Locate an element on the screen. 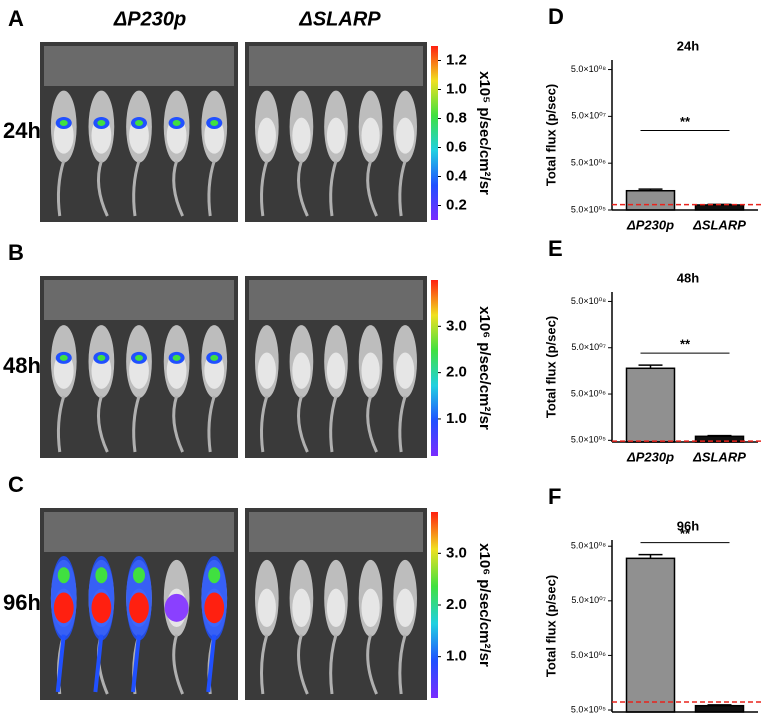 This screenshot has width=768, height=715. colorbar-tick-label: 0.2 is located at coordinates (456, 204).